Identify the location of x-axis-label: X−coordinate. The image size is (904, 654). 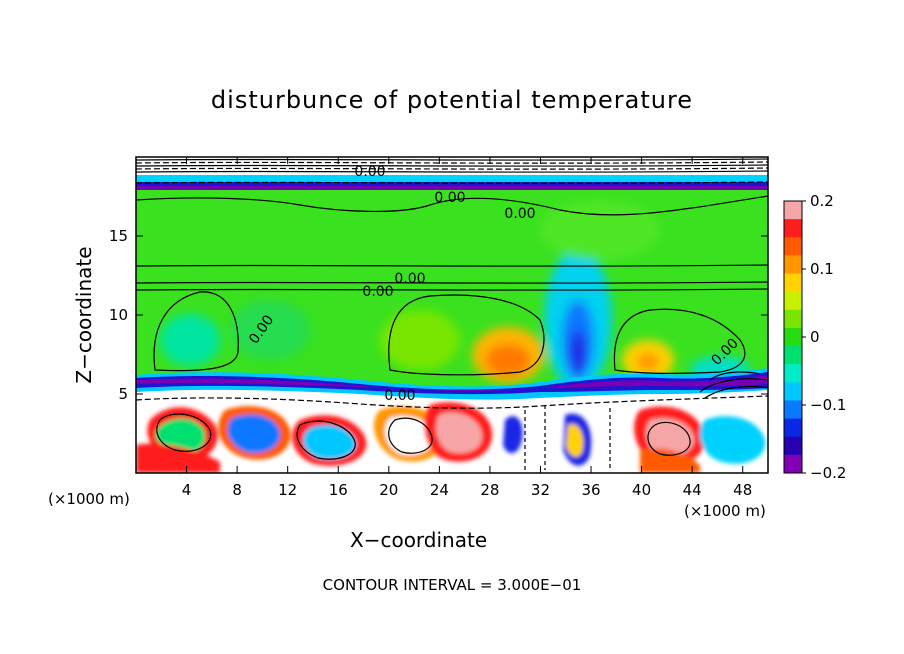
(419, 540).